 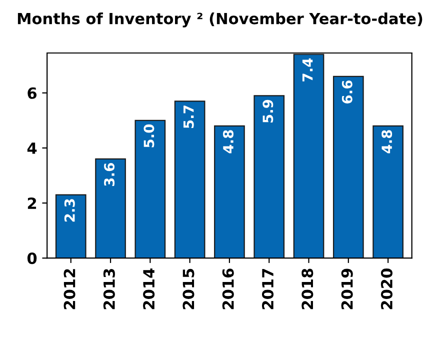 I want to click on x-tick-label: 2015, so click(x=188, y=289).